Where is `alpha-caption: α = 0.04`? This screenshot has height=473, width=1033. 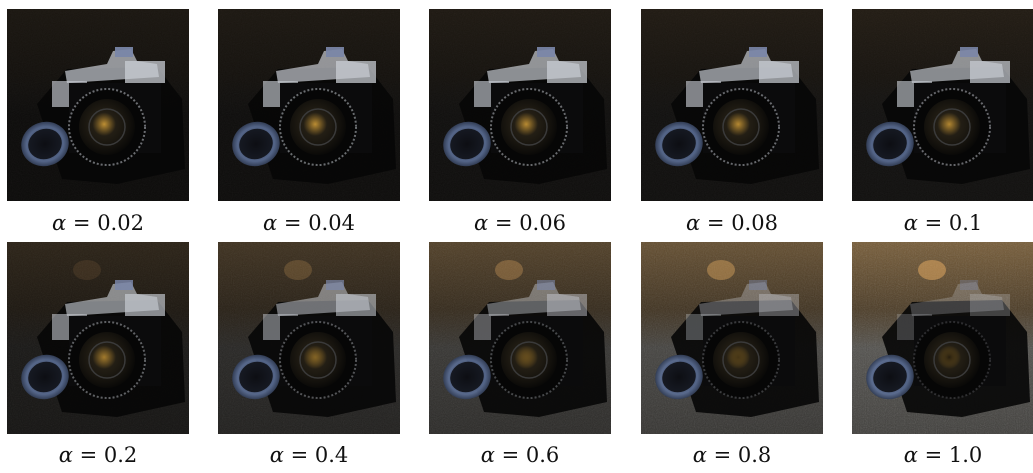 alpha-caption: α = 0.04 is located at coordinates (309, 223).